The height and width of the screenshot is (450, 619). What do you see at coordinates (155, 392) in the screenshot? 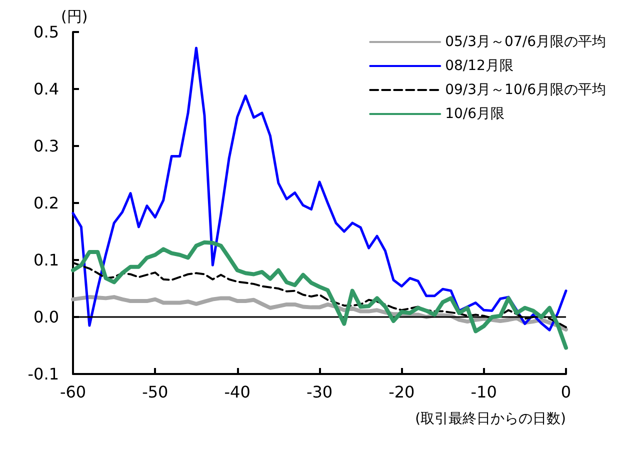
I see `x-tick-label: -50` at bounding box center [155, 392].